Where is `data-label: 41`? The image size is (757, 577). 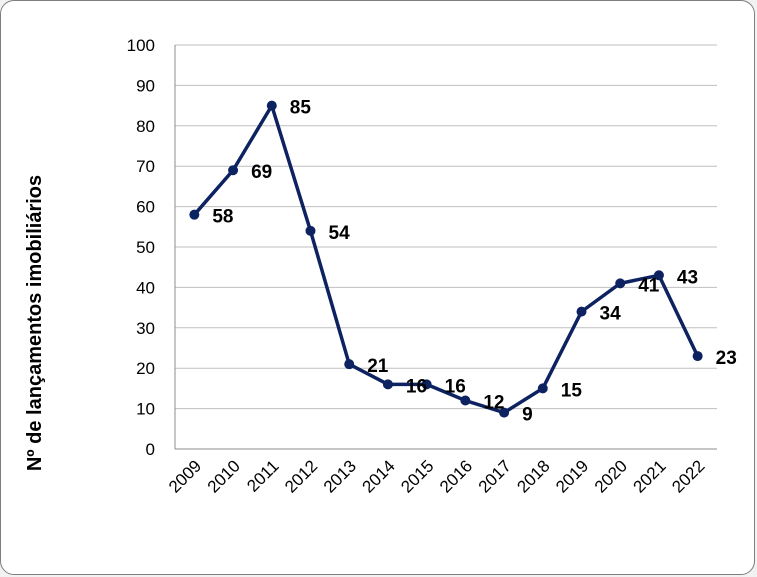 data-label: 41 is located at coordinates (649, 285).